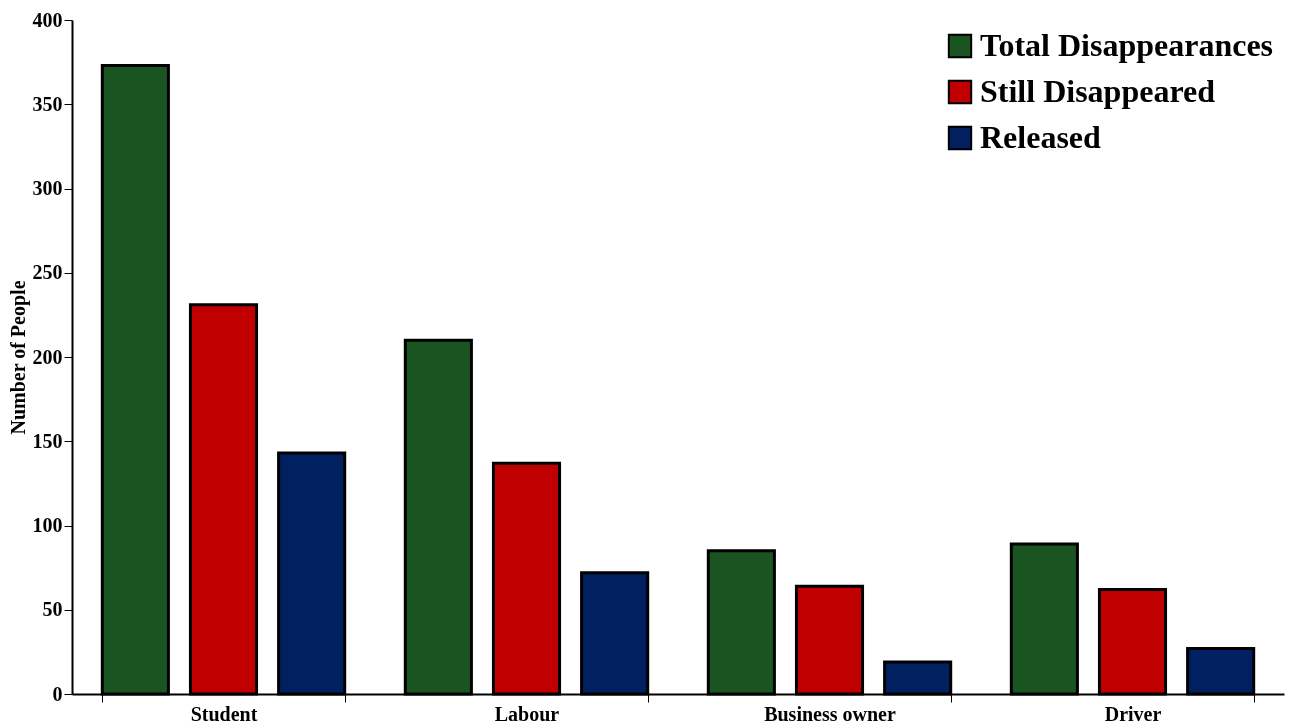 The width and height of the screenshot is (1290, 728). What do you see at coordinates (1127, 45) in the screenshot?
I see `legend-label: Total Disappearances` at bounding box center [1127, 45].